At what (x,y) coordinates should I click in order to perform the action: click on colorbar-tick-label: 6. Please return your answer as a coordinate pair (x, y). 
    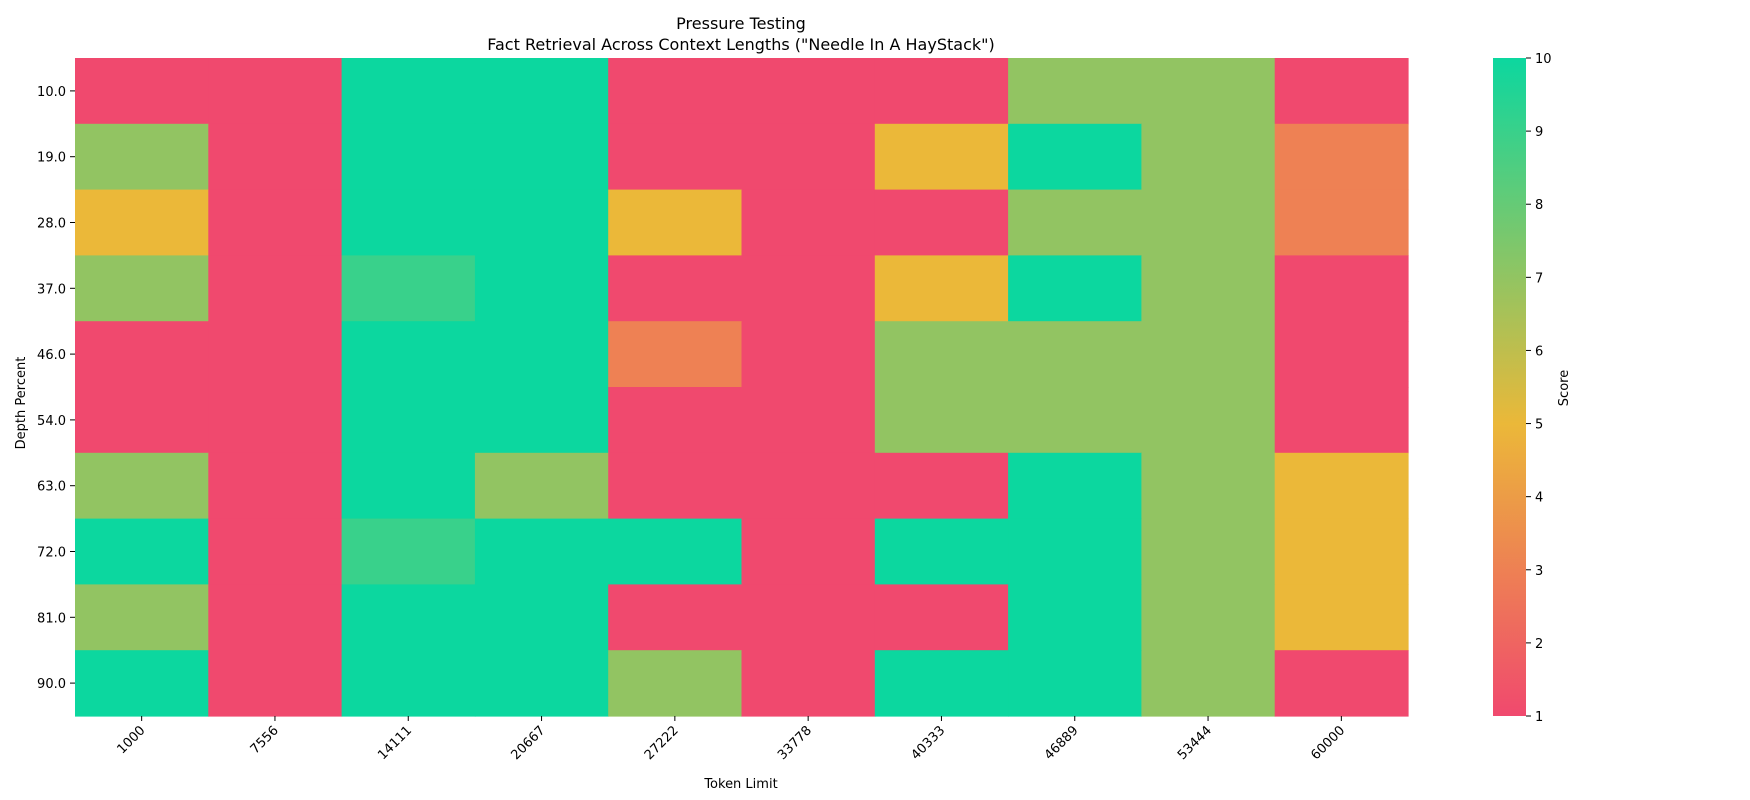
    Looking at the image, I should click on (1539, 351).